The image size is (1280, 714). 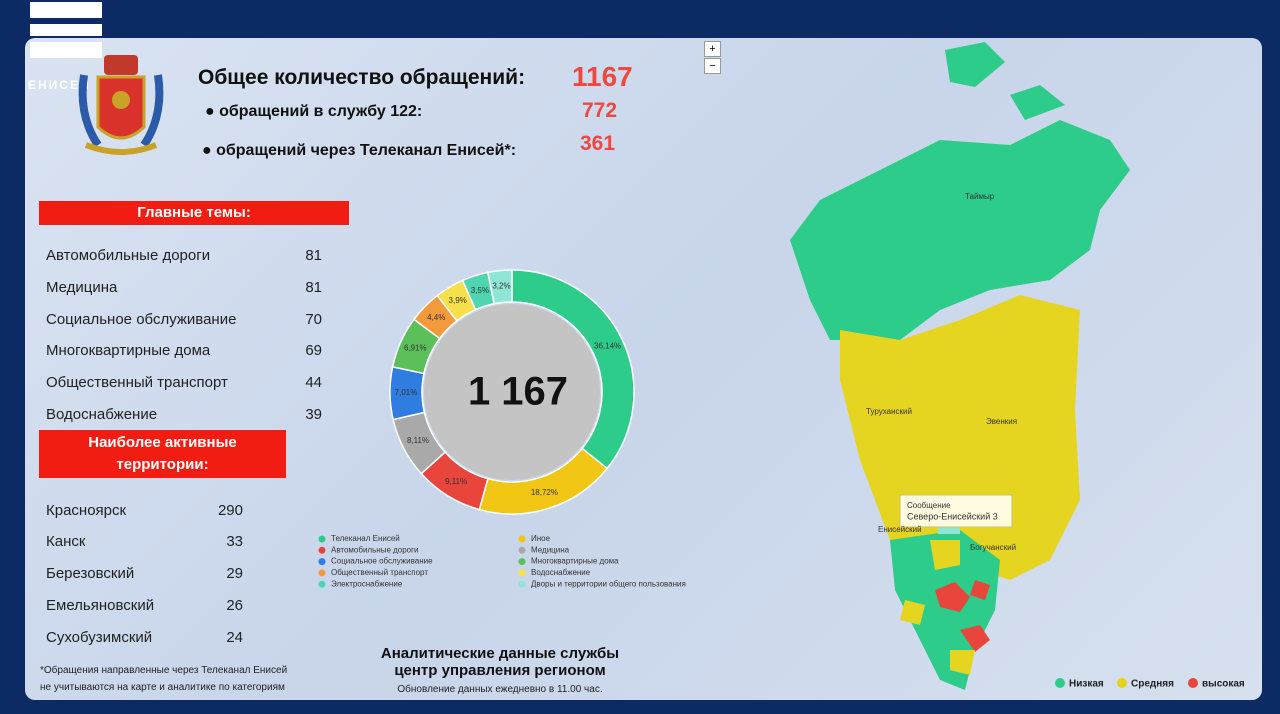 What do you see at coordinates (602, 76) in the screenshot?
I see `total: 1167` at bounding box center [602, 76].